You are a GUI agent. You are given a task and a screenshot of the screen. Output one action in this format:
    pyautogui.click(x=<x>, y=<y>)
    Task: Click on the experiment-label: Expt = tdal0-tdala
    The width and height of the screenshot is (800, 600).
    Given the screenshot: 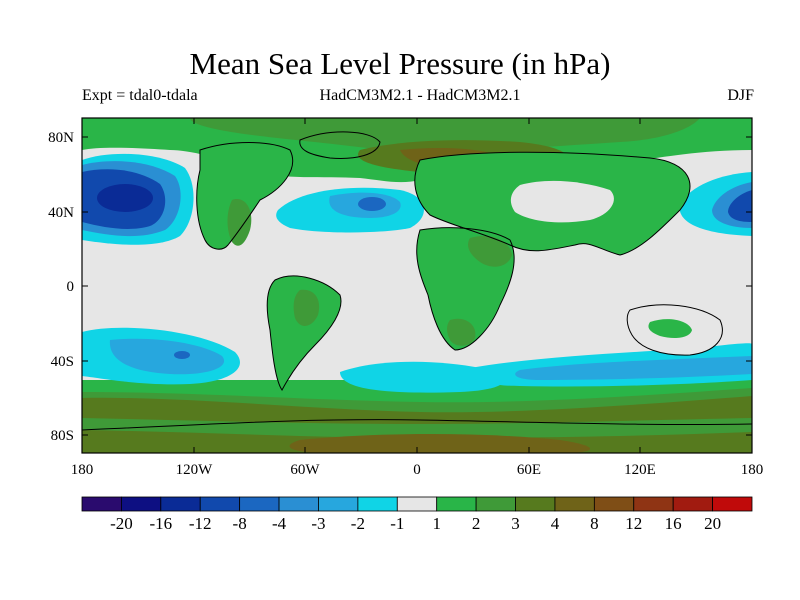 What is the action you would take?
    pyautogui.click(x=140, y=95)
    